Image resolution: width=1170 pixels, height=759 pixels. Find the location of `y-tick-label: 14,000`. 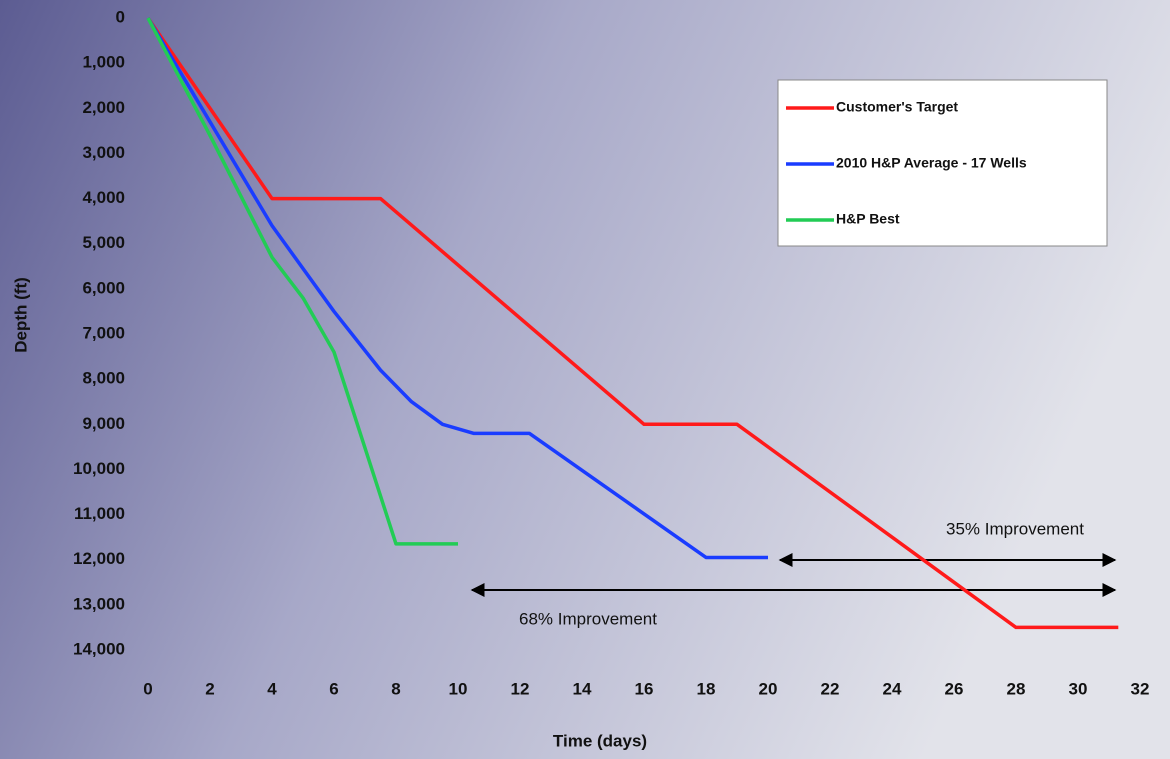

y-tick-label: 14,000 is located at coordinates (99, 648).